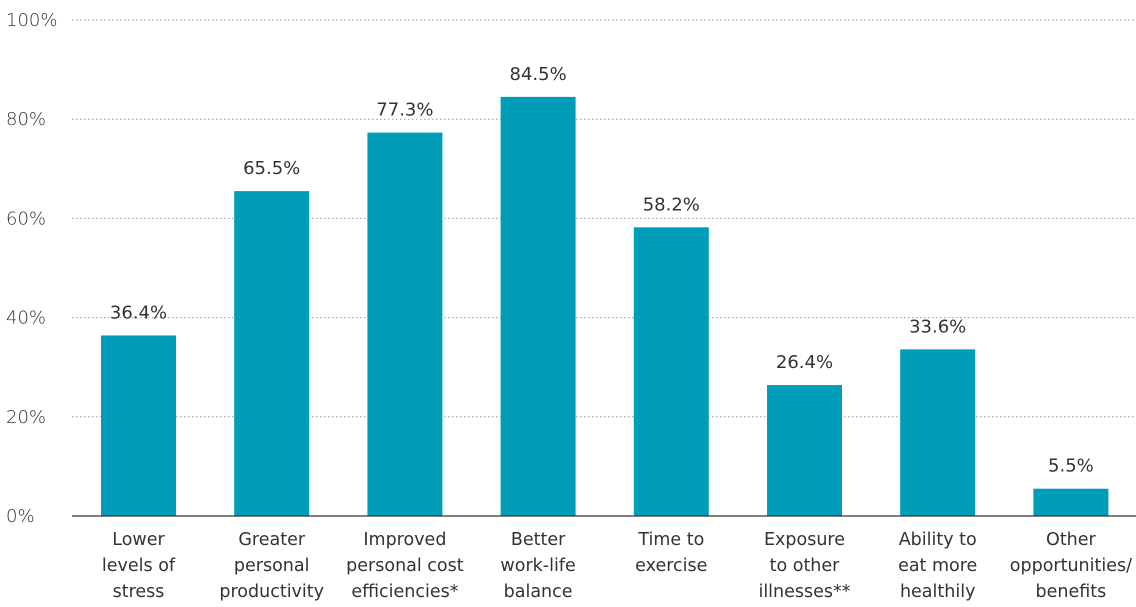 This screenshot has height=607, width=1136. Describe the element at coordinates (404, 592) in the screenshot. I see `x-category-label-line: efficiencies*` at that location.